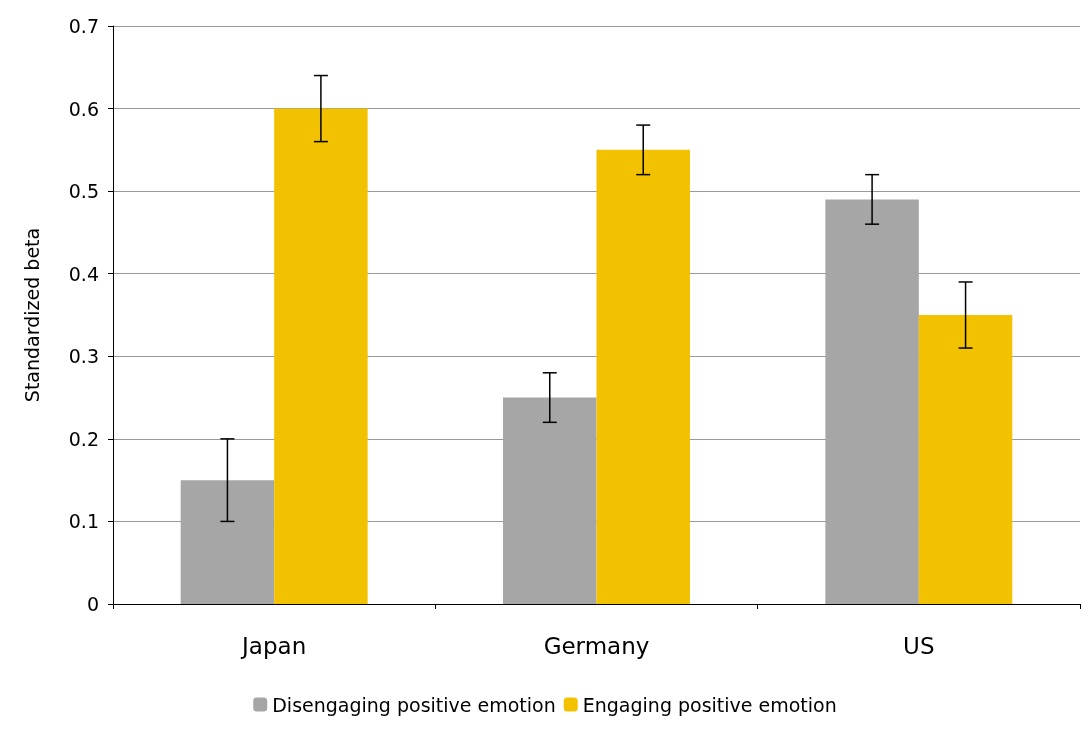 The height and width of the screenshot is (735, 1090). I want to click on y-tick-label: 0, so click(92, 604).